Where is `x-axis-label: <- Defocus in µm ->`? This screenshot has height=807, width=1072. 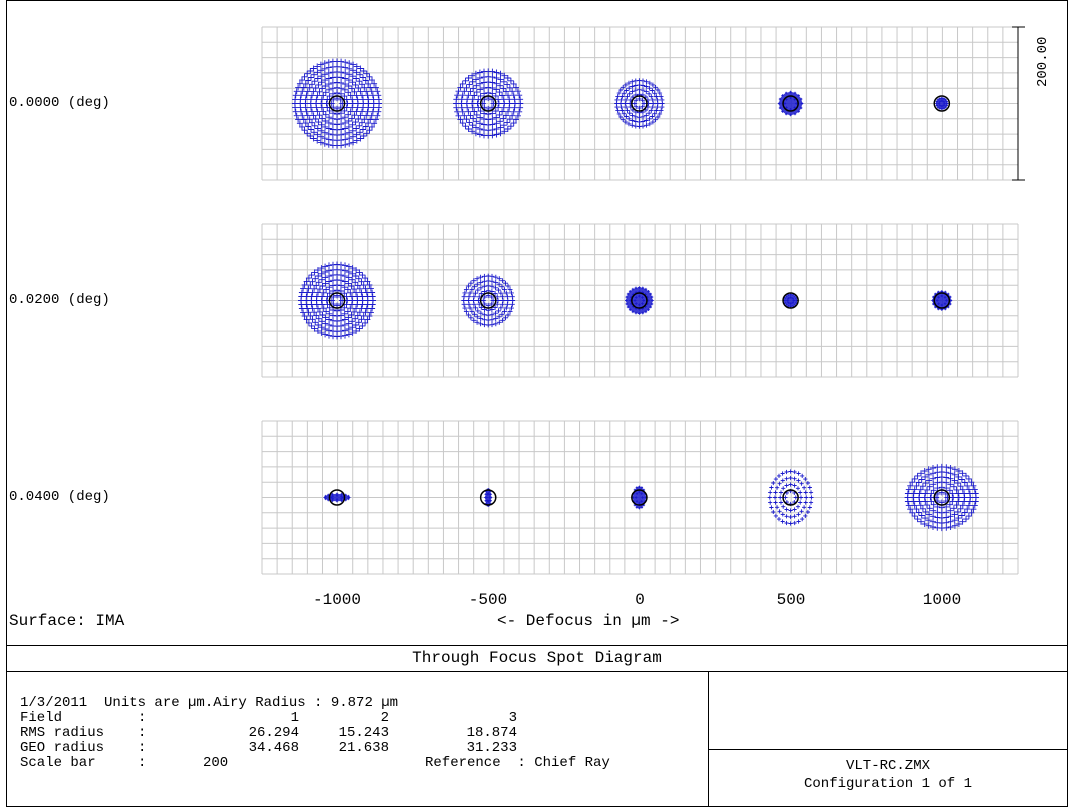
x-axis-label: <- Defocus in µm -> is located at coordinates (588, 621).